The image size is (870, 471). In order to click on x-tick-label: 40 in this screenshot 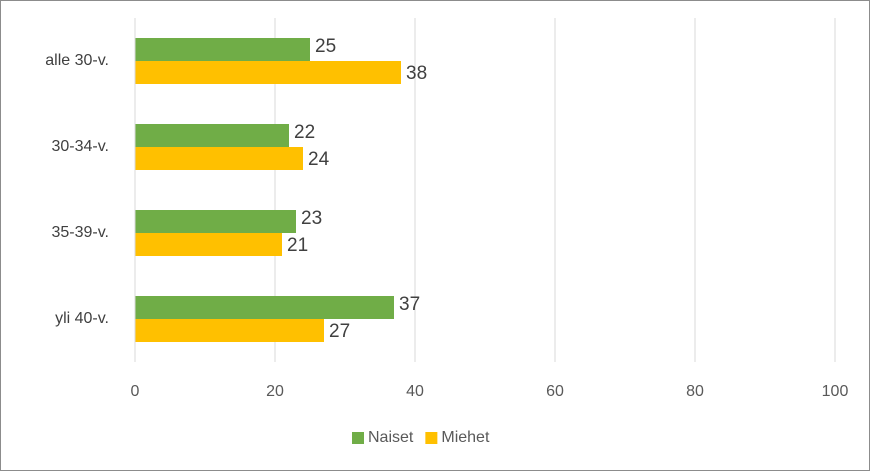, I will do `click(415, 391)`.